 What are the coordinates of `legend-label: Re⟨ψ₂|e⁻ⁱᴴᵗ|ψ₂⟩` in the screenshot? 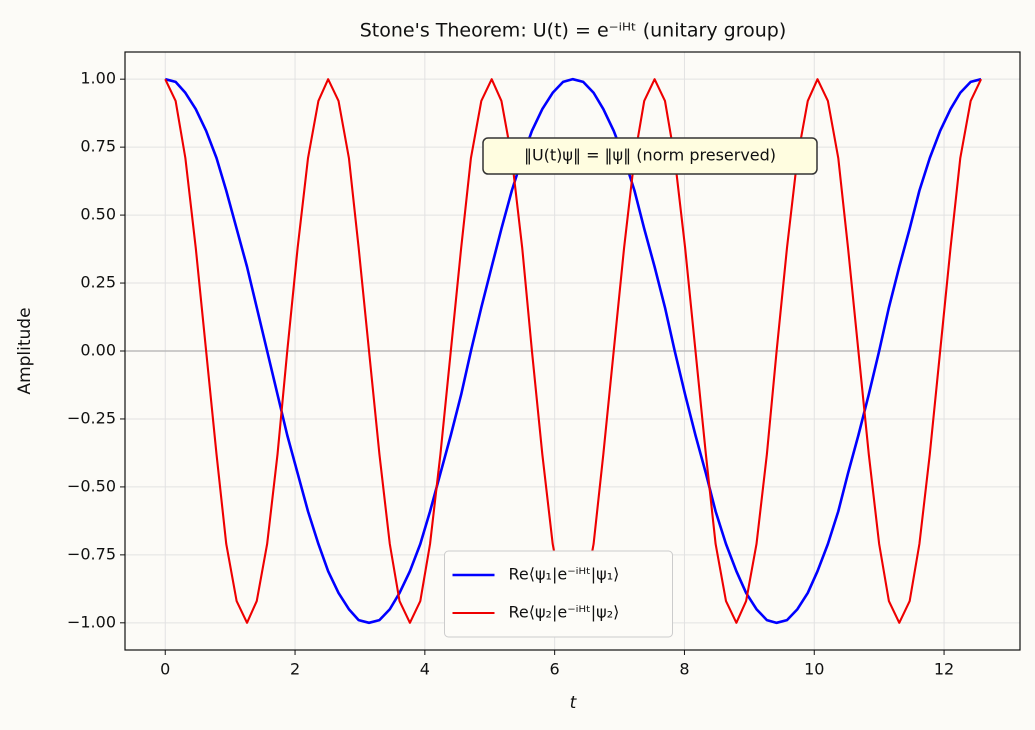 It's located at (564, 612).